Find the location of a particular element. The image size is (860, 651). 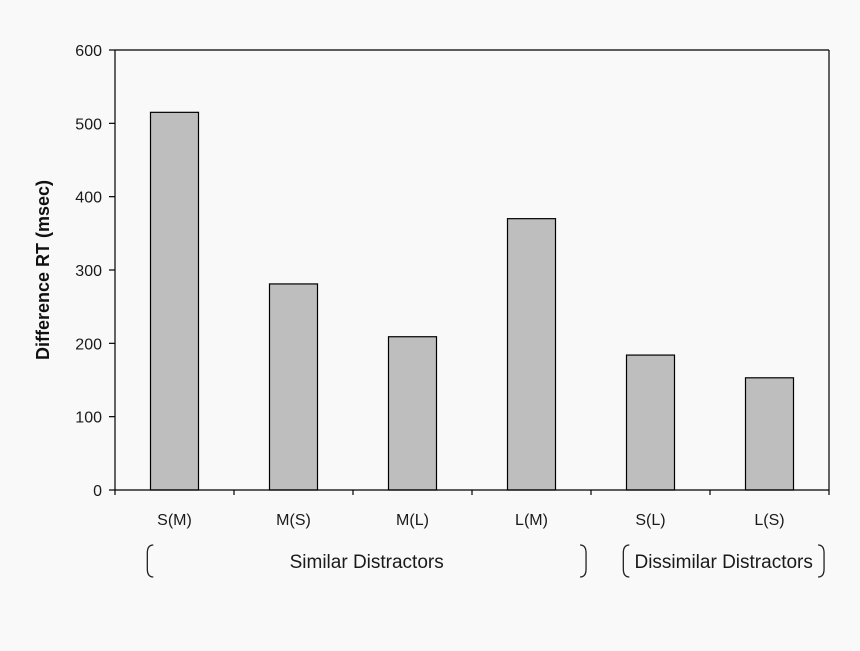

group-label-0: Similar Distractors is located at coordinates (367, 562).